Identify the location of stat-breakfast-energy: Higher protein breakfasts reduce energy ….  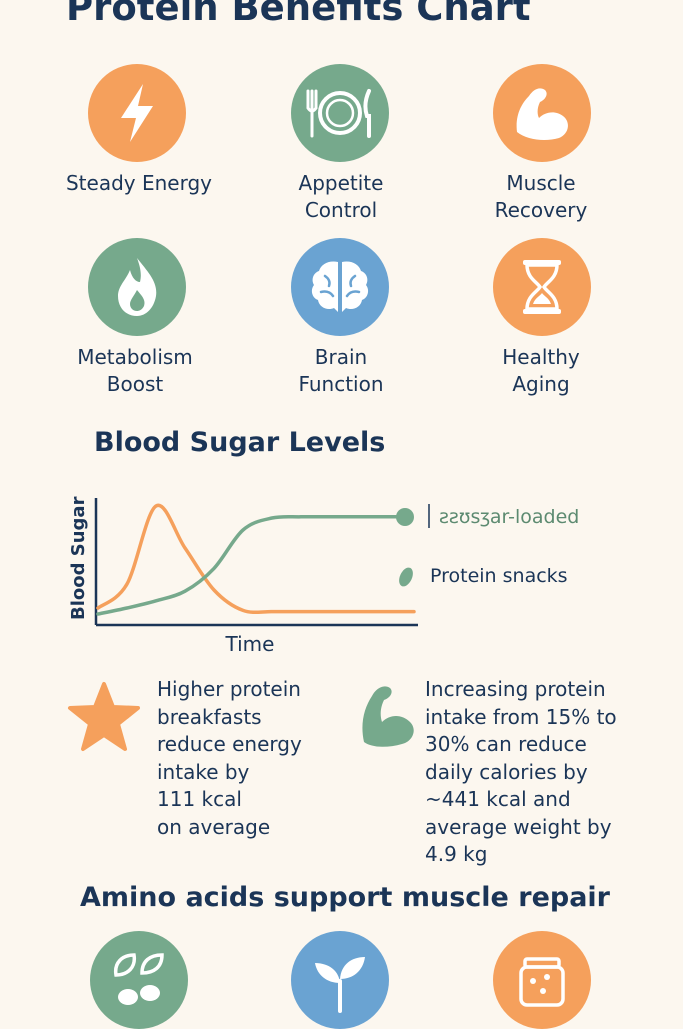
(229, 758).